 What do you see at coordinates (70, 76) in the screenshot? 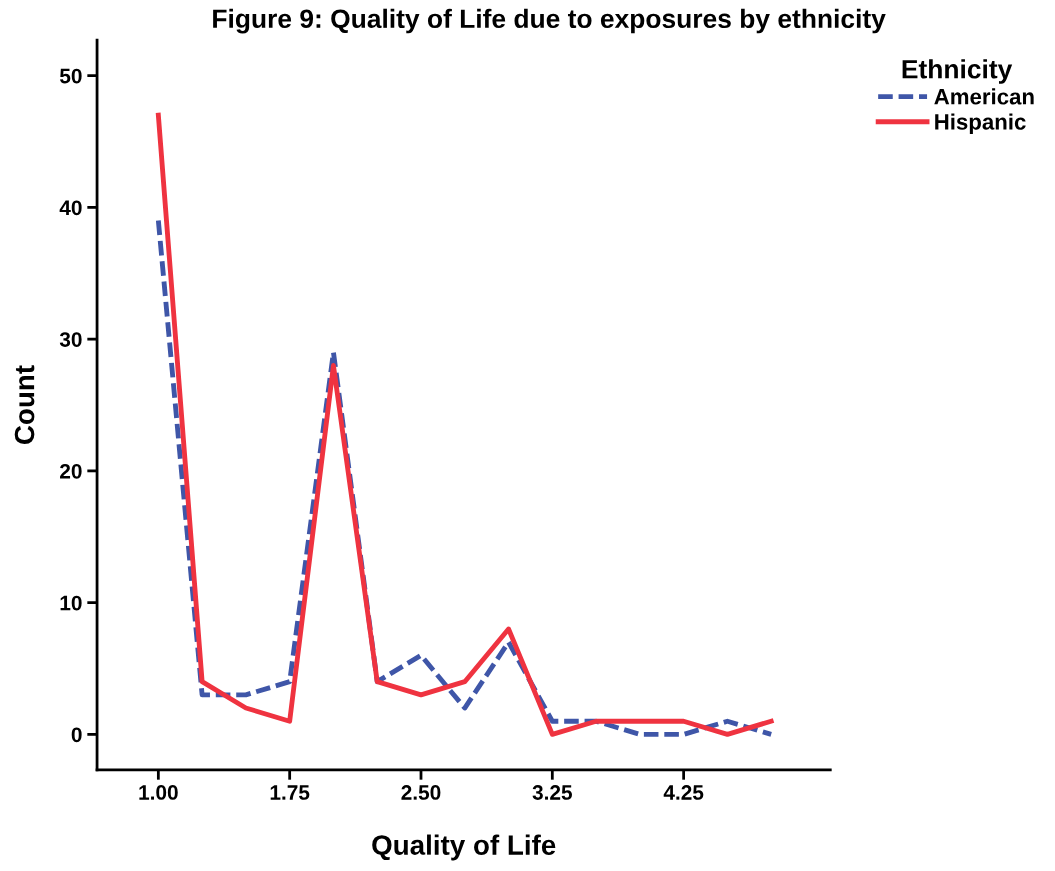
I see `y-tick-label: 50` at bounding box center [70, 76].